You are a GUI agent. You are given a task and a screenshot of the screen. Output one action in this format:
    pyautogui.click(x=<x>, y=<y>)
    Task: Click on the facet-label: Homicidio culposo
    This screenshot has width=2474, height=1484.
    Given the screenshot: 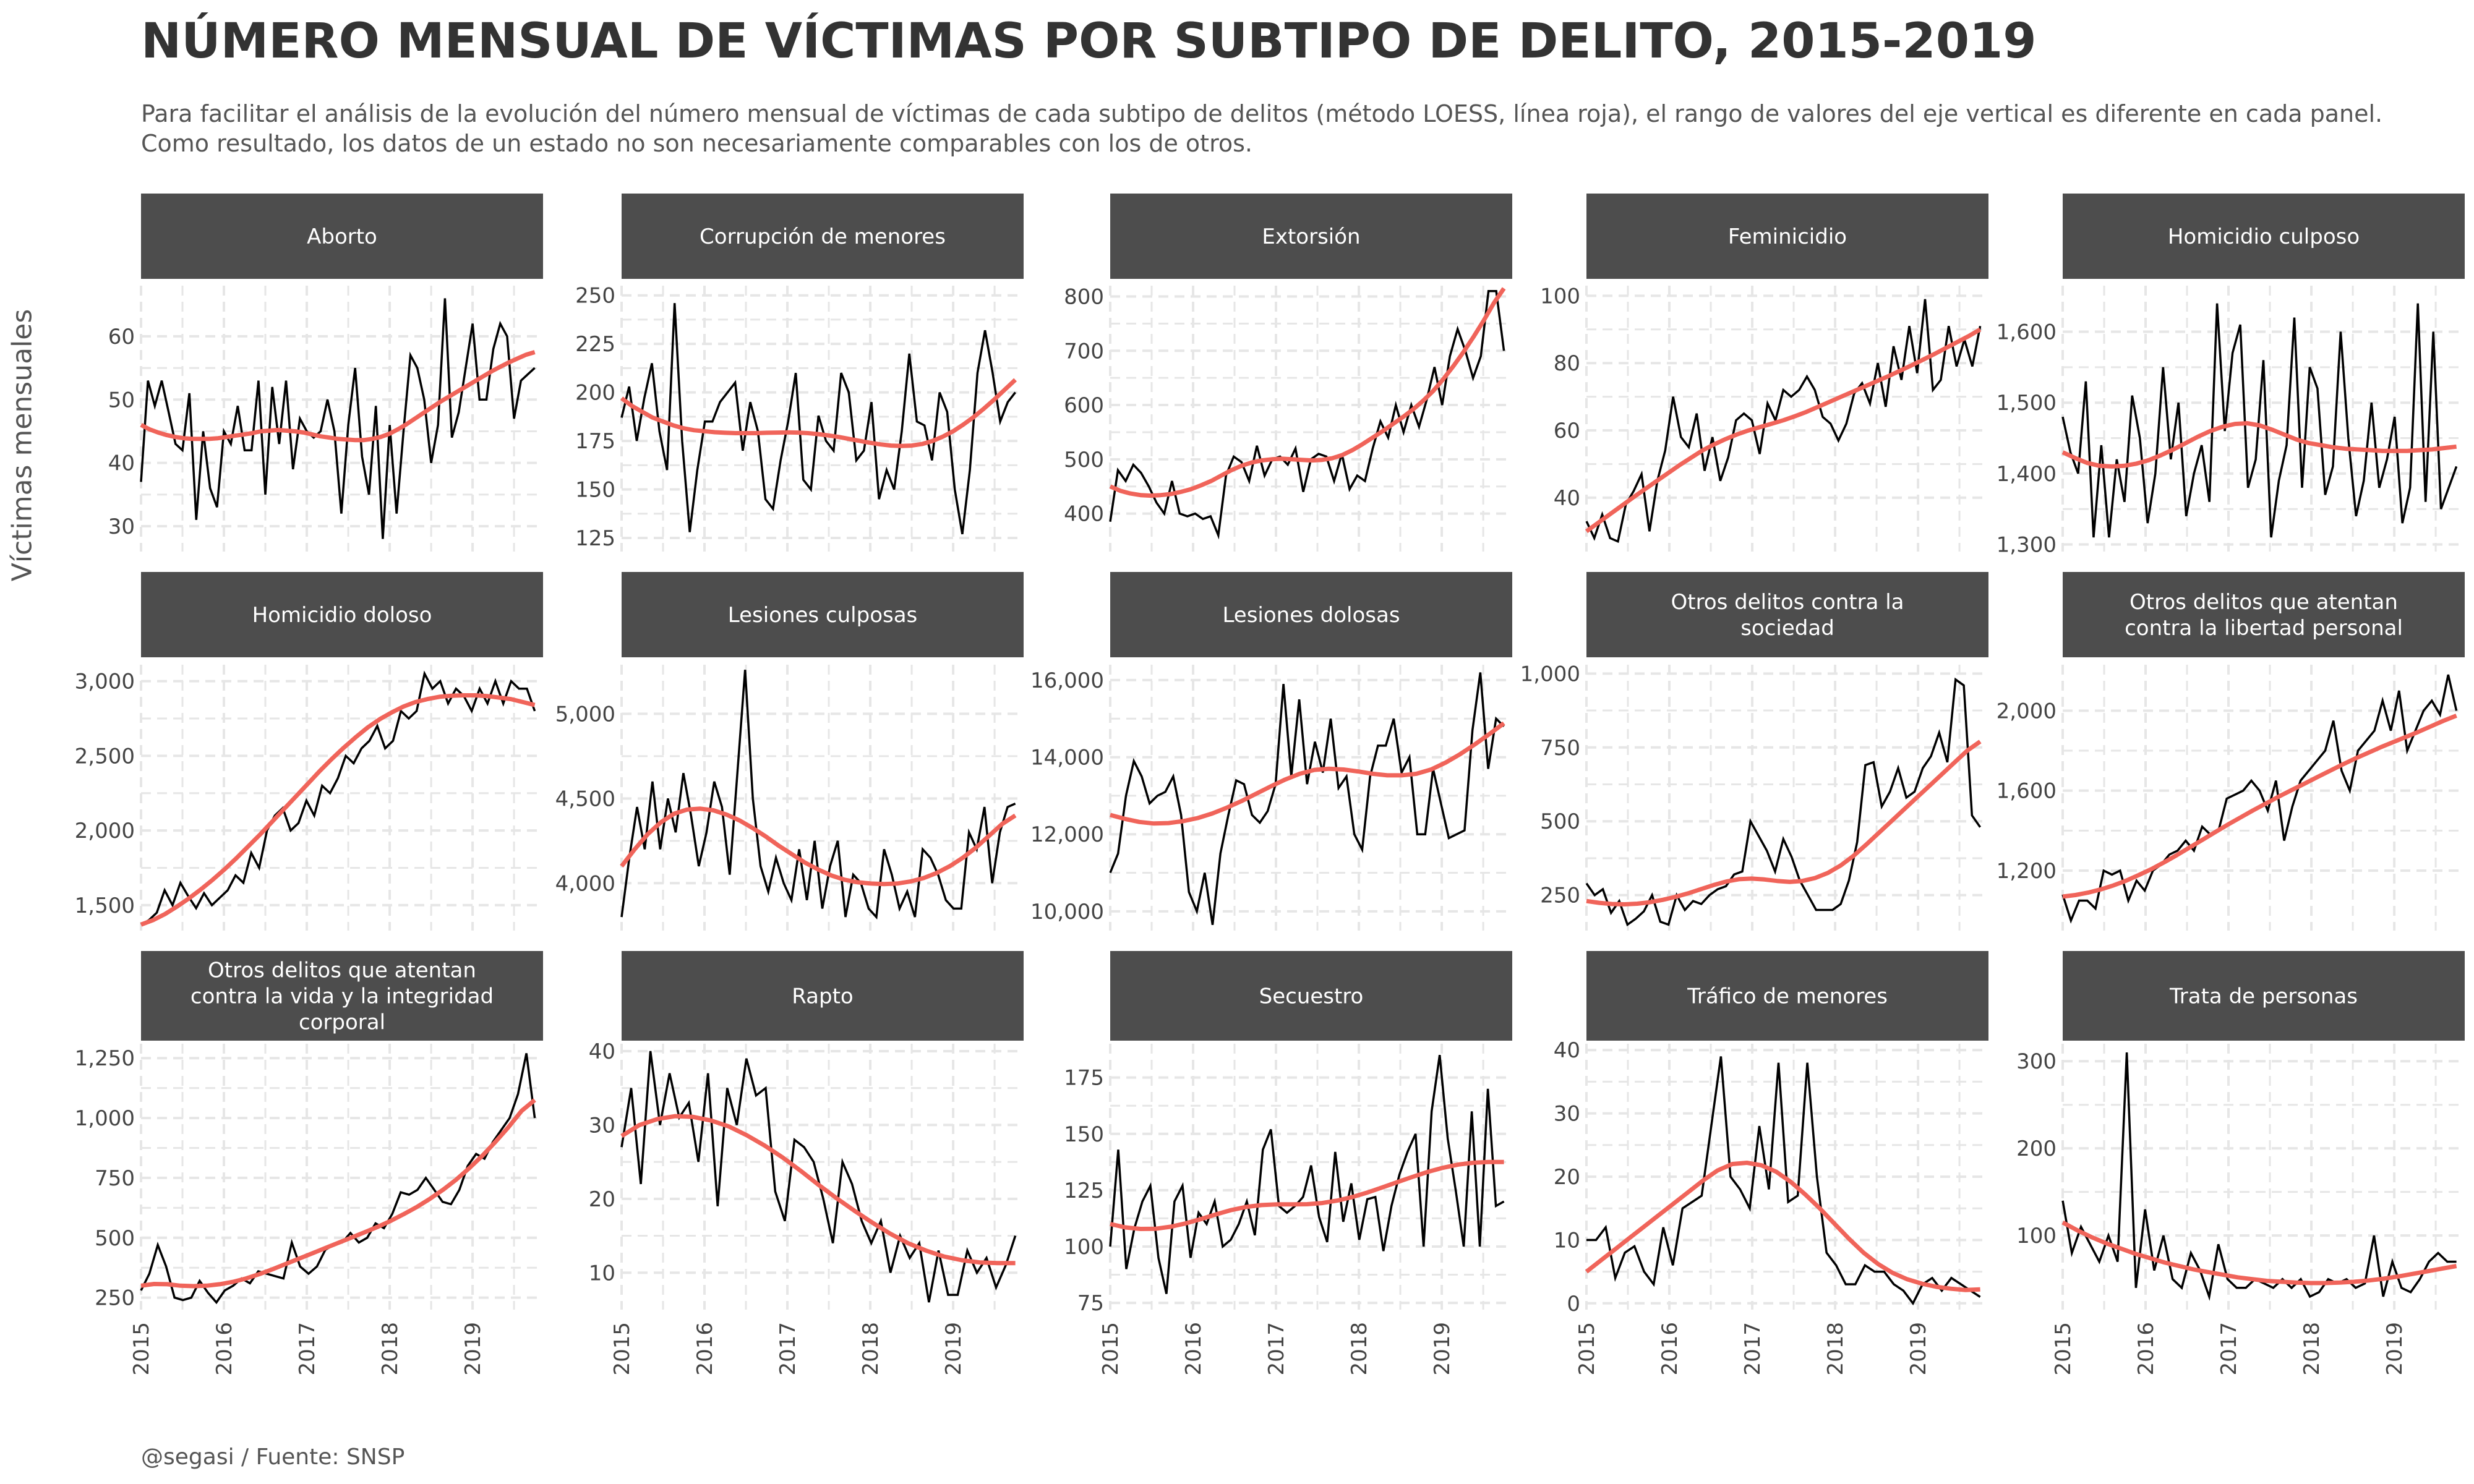 What is the action you would take?
    pyautogui.click(x=2264, y=236)
    